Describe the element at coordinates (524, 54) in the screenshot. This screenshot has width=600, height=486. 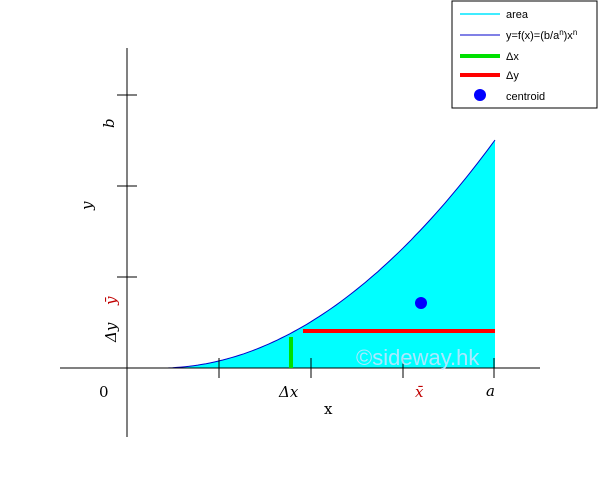
I see `legend: area y=f(x)=(b/an)xn Δx Δy centroid` at that location.